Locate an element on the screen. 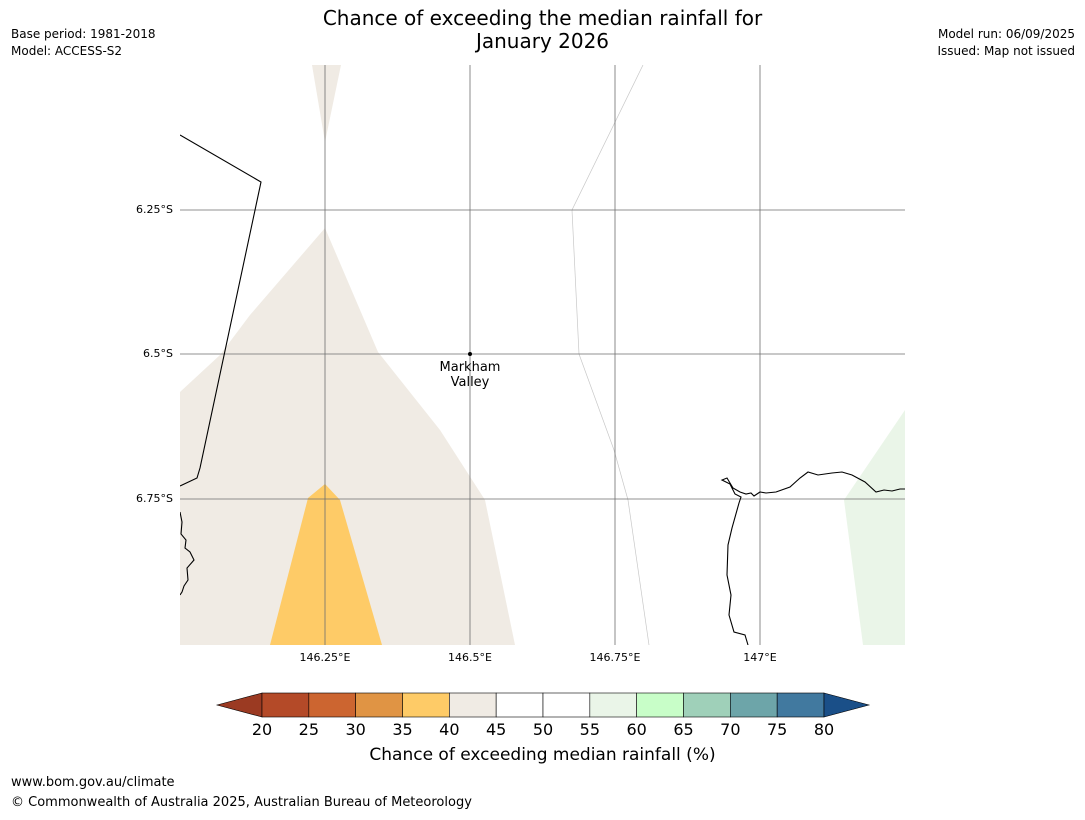  lon-tick-label: 146.75°E is located at coordinates (615, 657).